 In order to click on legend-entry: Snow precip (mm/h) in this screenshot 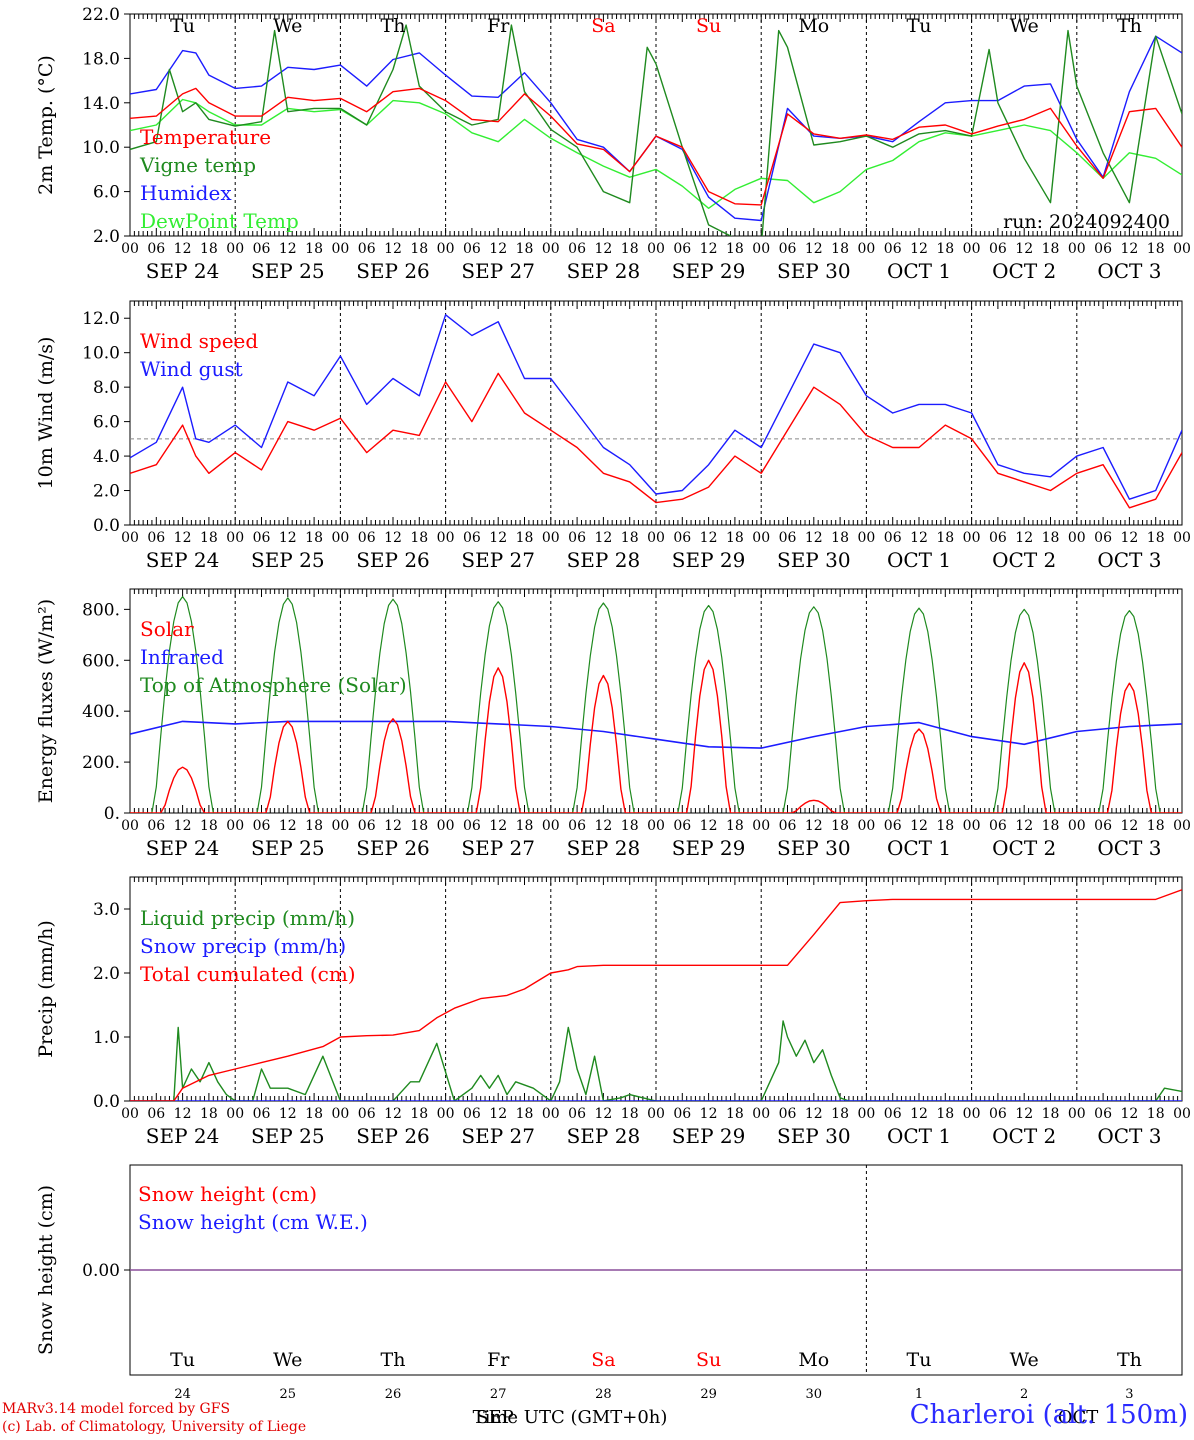, I will do `click(243, 946)`.